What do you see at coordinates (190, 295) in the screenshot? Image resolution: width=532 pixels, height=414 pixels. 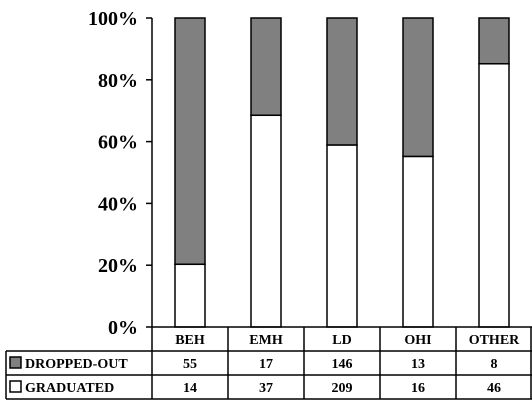 I see `bar-beh-graduated` at bounding box center [190, 295].